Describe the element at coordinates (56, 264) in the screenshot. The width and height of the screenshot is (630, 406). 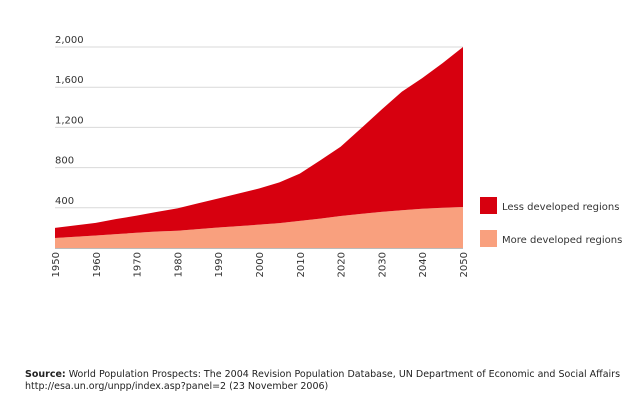
I see `x-tick-label: 1950` at that location.